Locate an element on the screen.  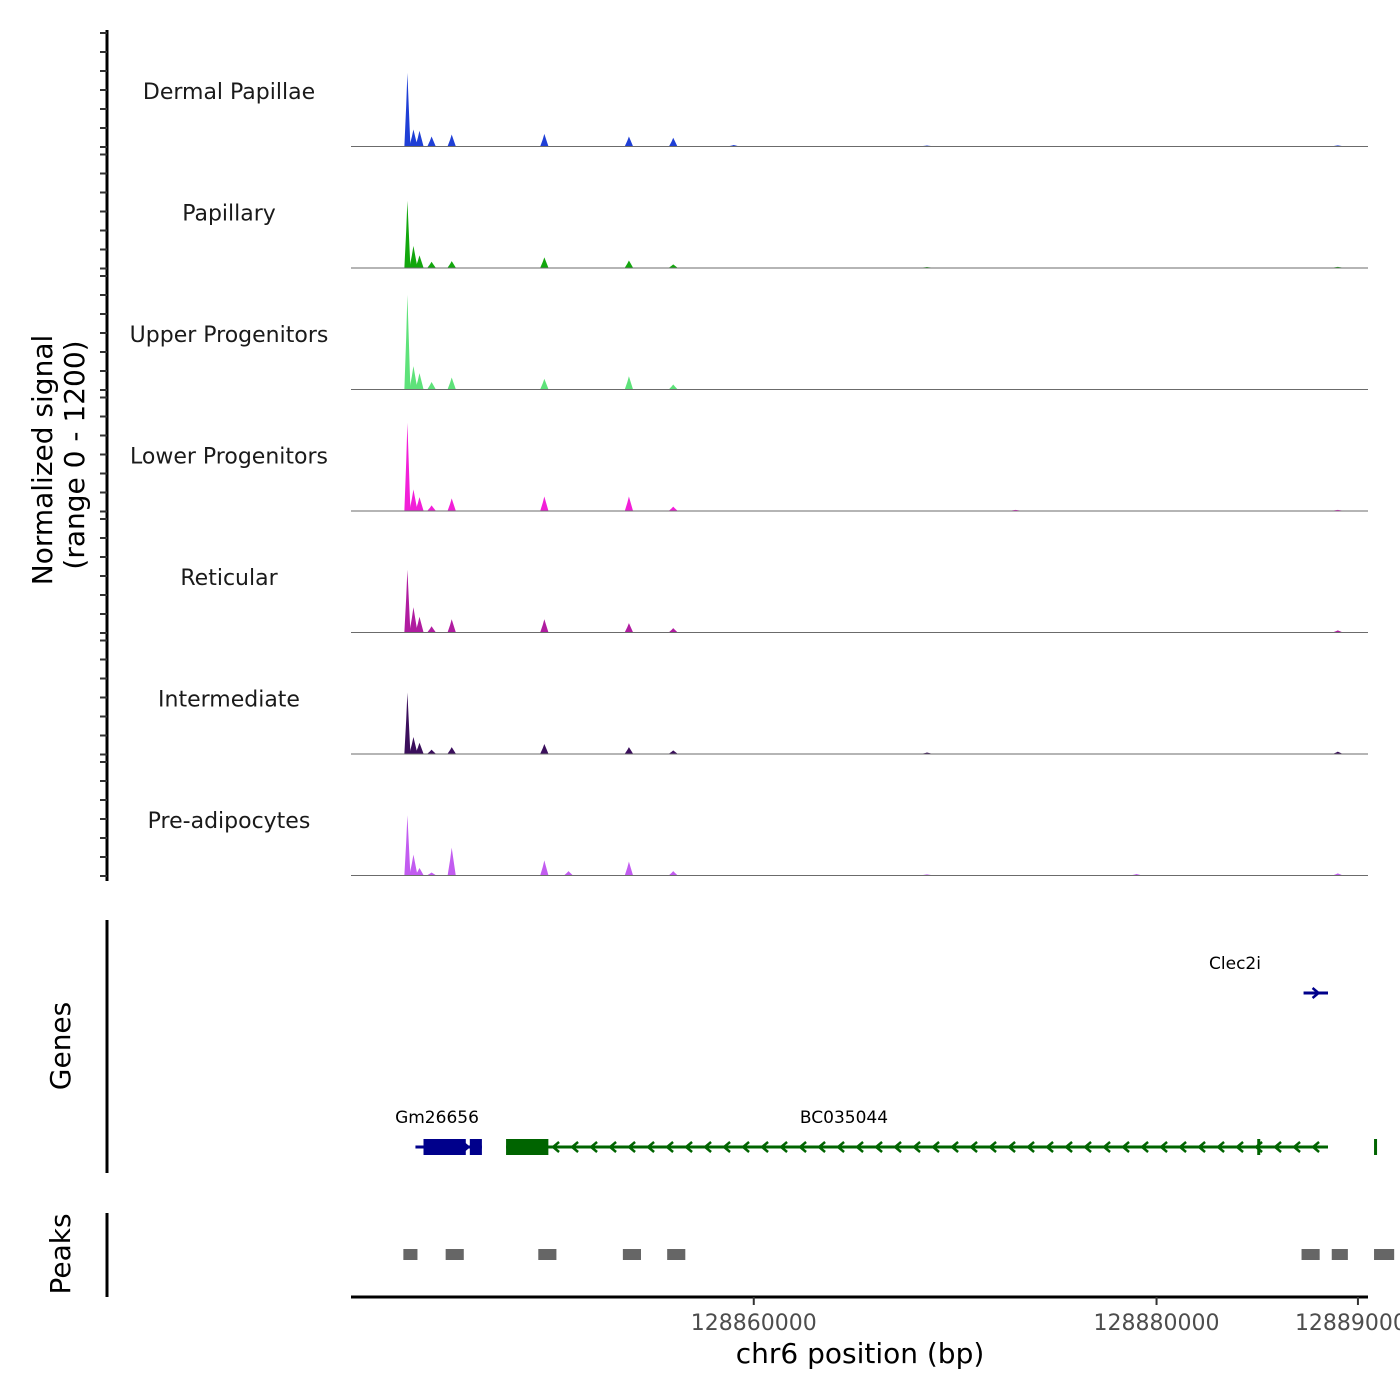
track-label: Upper Progenitors is located at coordinates (229, 335).